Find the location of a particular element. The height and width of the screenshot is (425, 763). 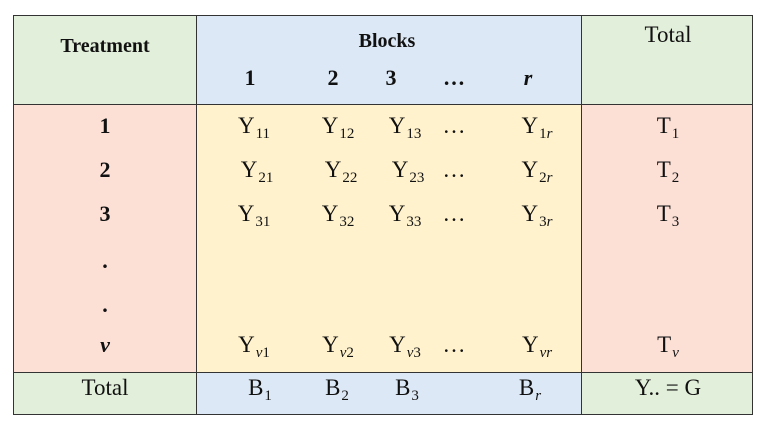

block-total-cell: B1 is located at coordinates (260, 389).